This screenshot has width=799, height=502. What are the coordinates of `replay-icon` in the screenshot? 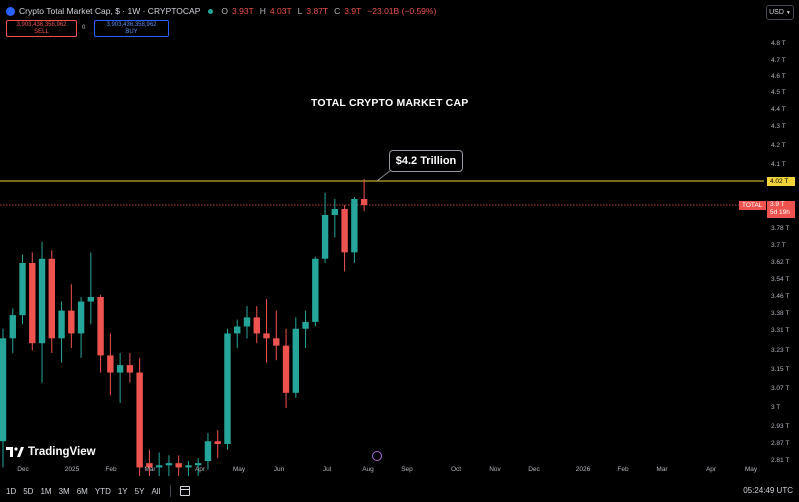 It's located at (377, 456).